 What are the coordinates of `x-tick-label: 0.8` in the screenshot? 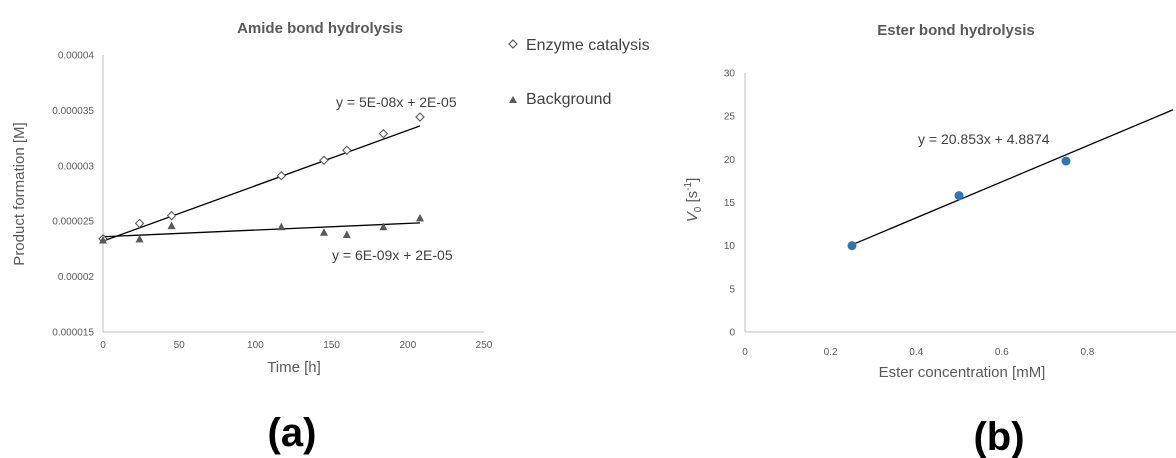 It's located at (1087, 352).